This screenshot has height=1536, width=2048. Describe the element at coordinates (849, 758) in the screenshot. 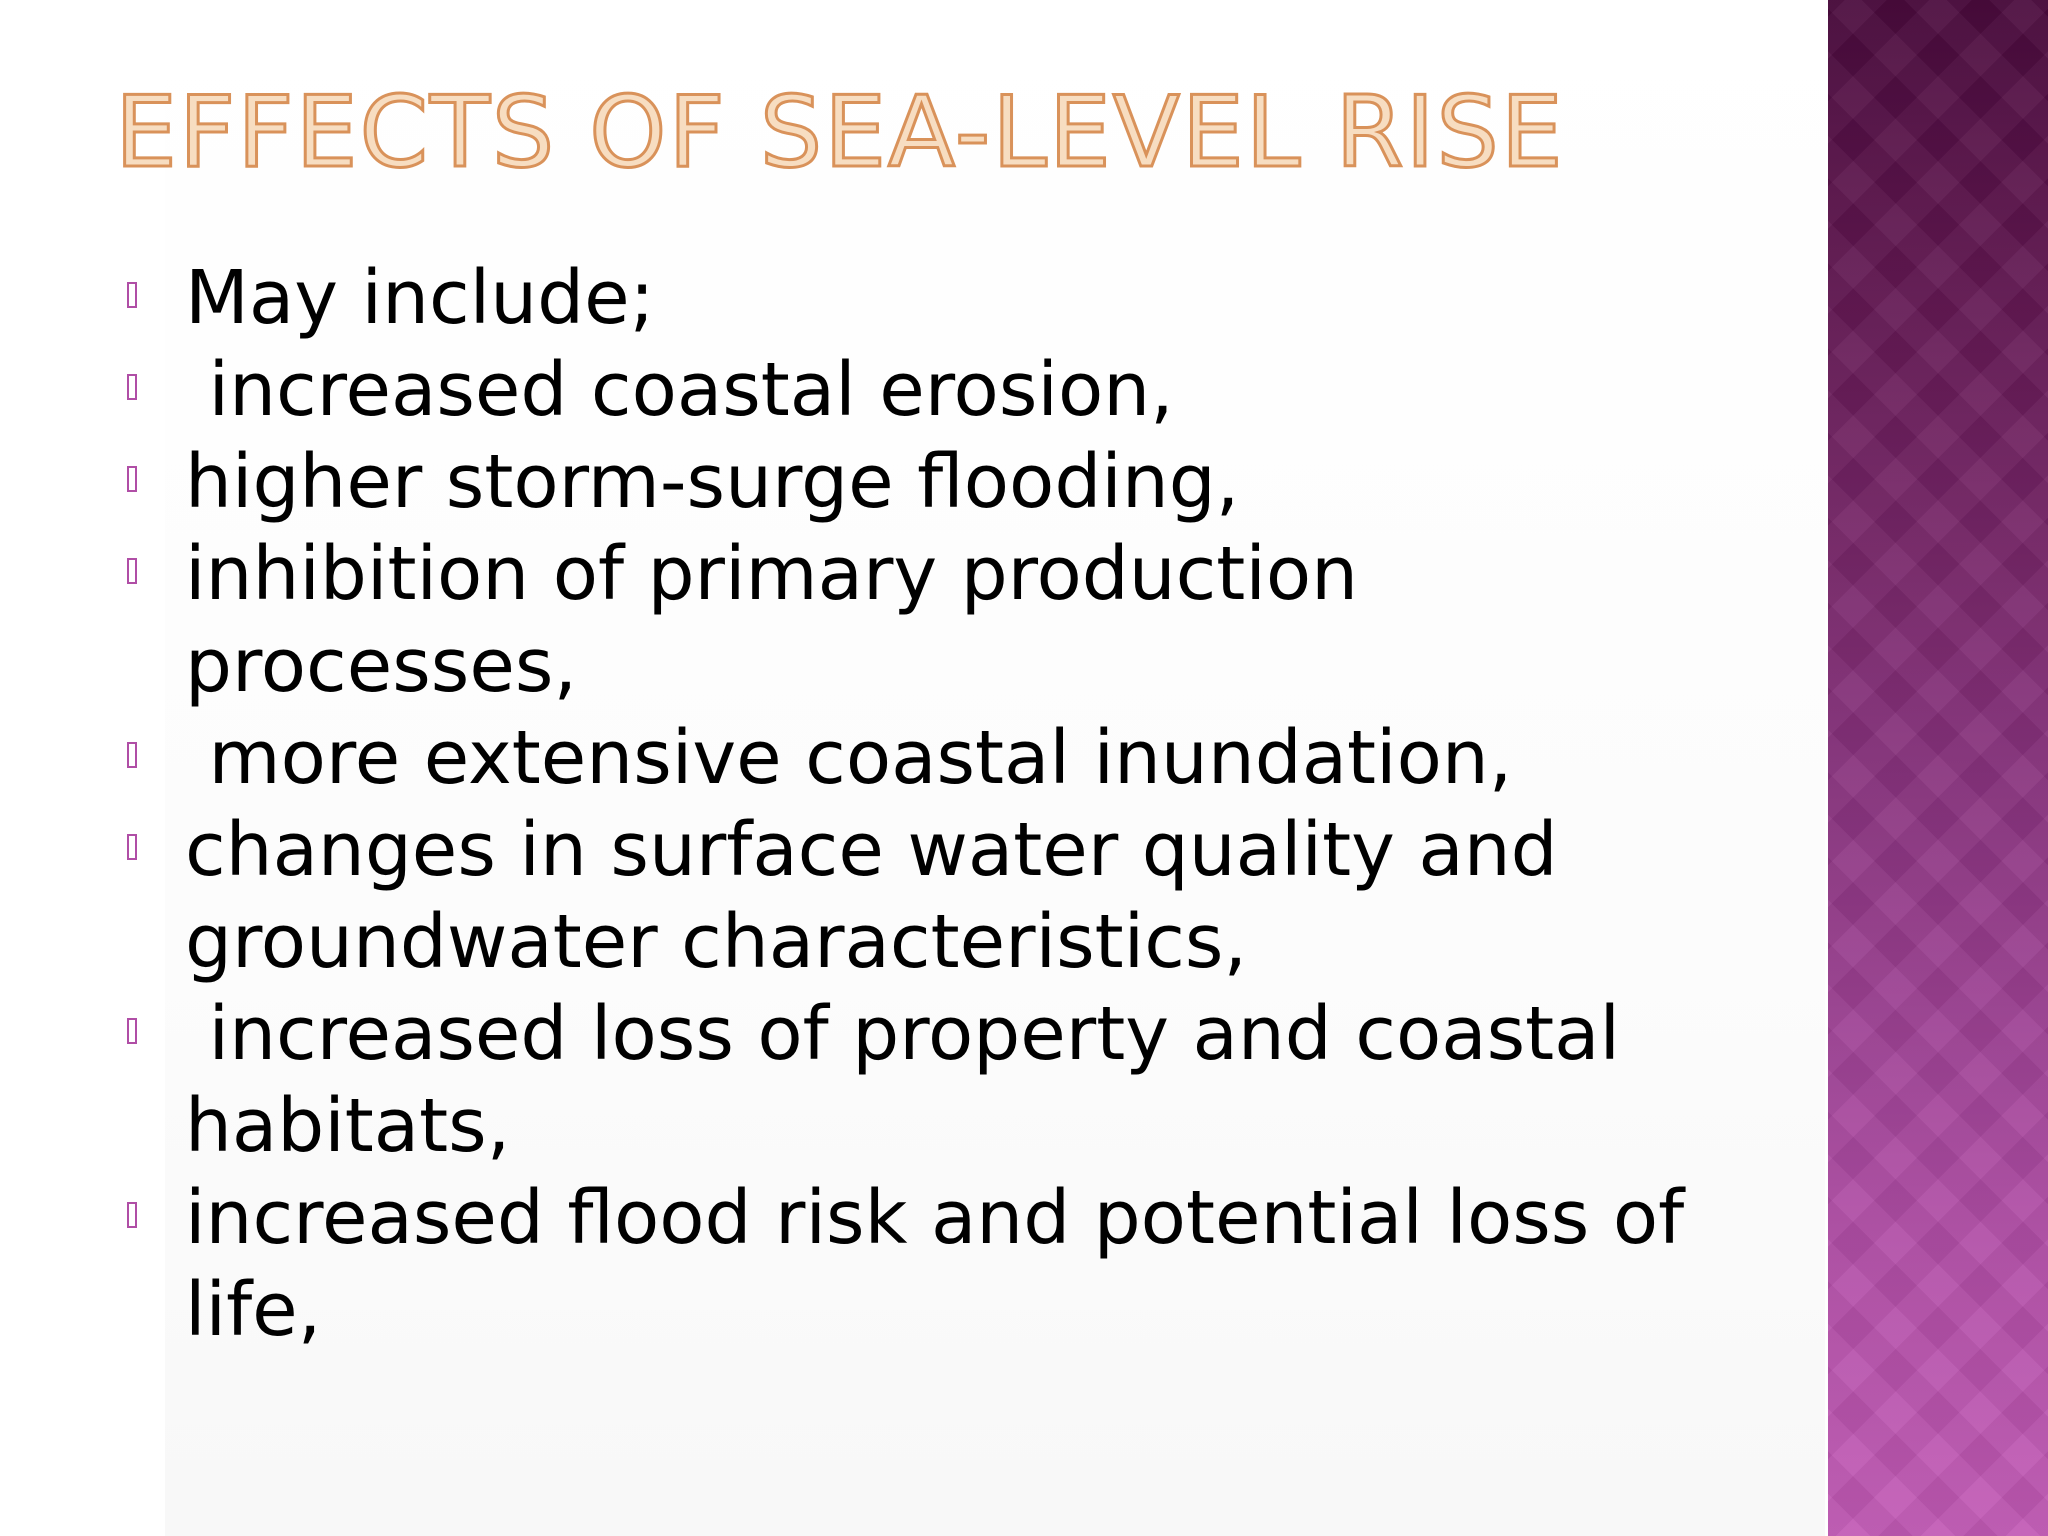

I see `bullet-text: more extensive coastal inundation,` at that location.